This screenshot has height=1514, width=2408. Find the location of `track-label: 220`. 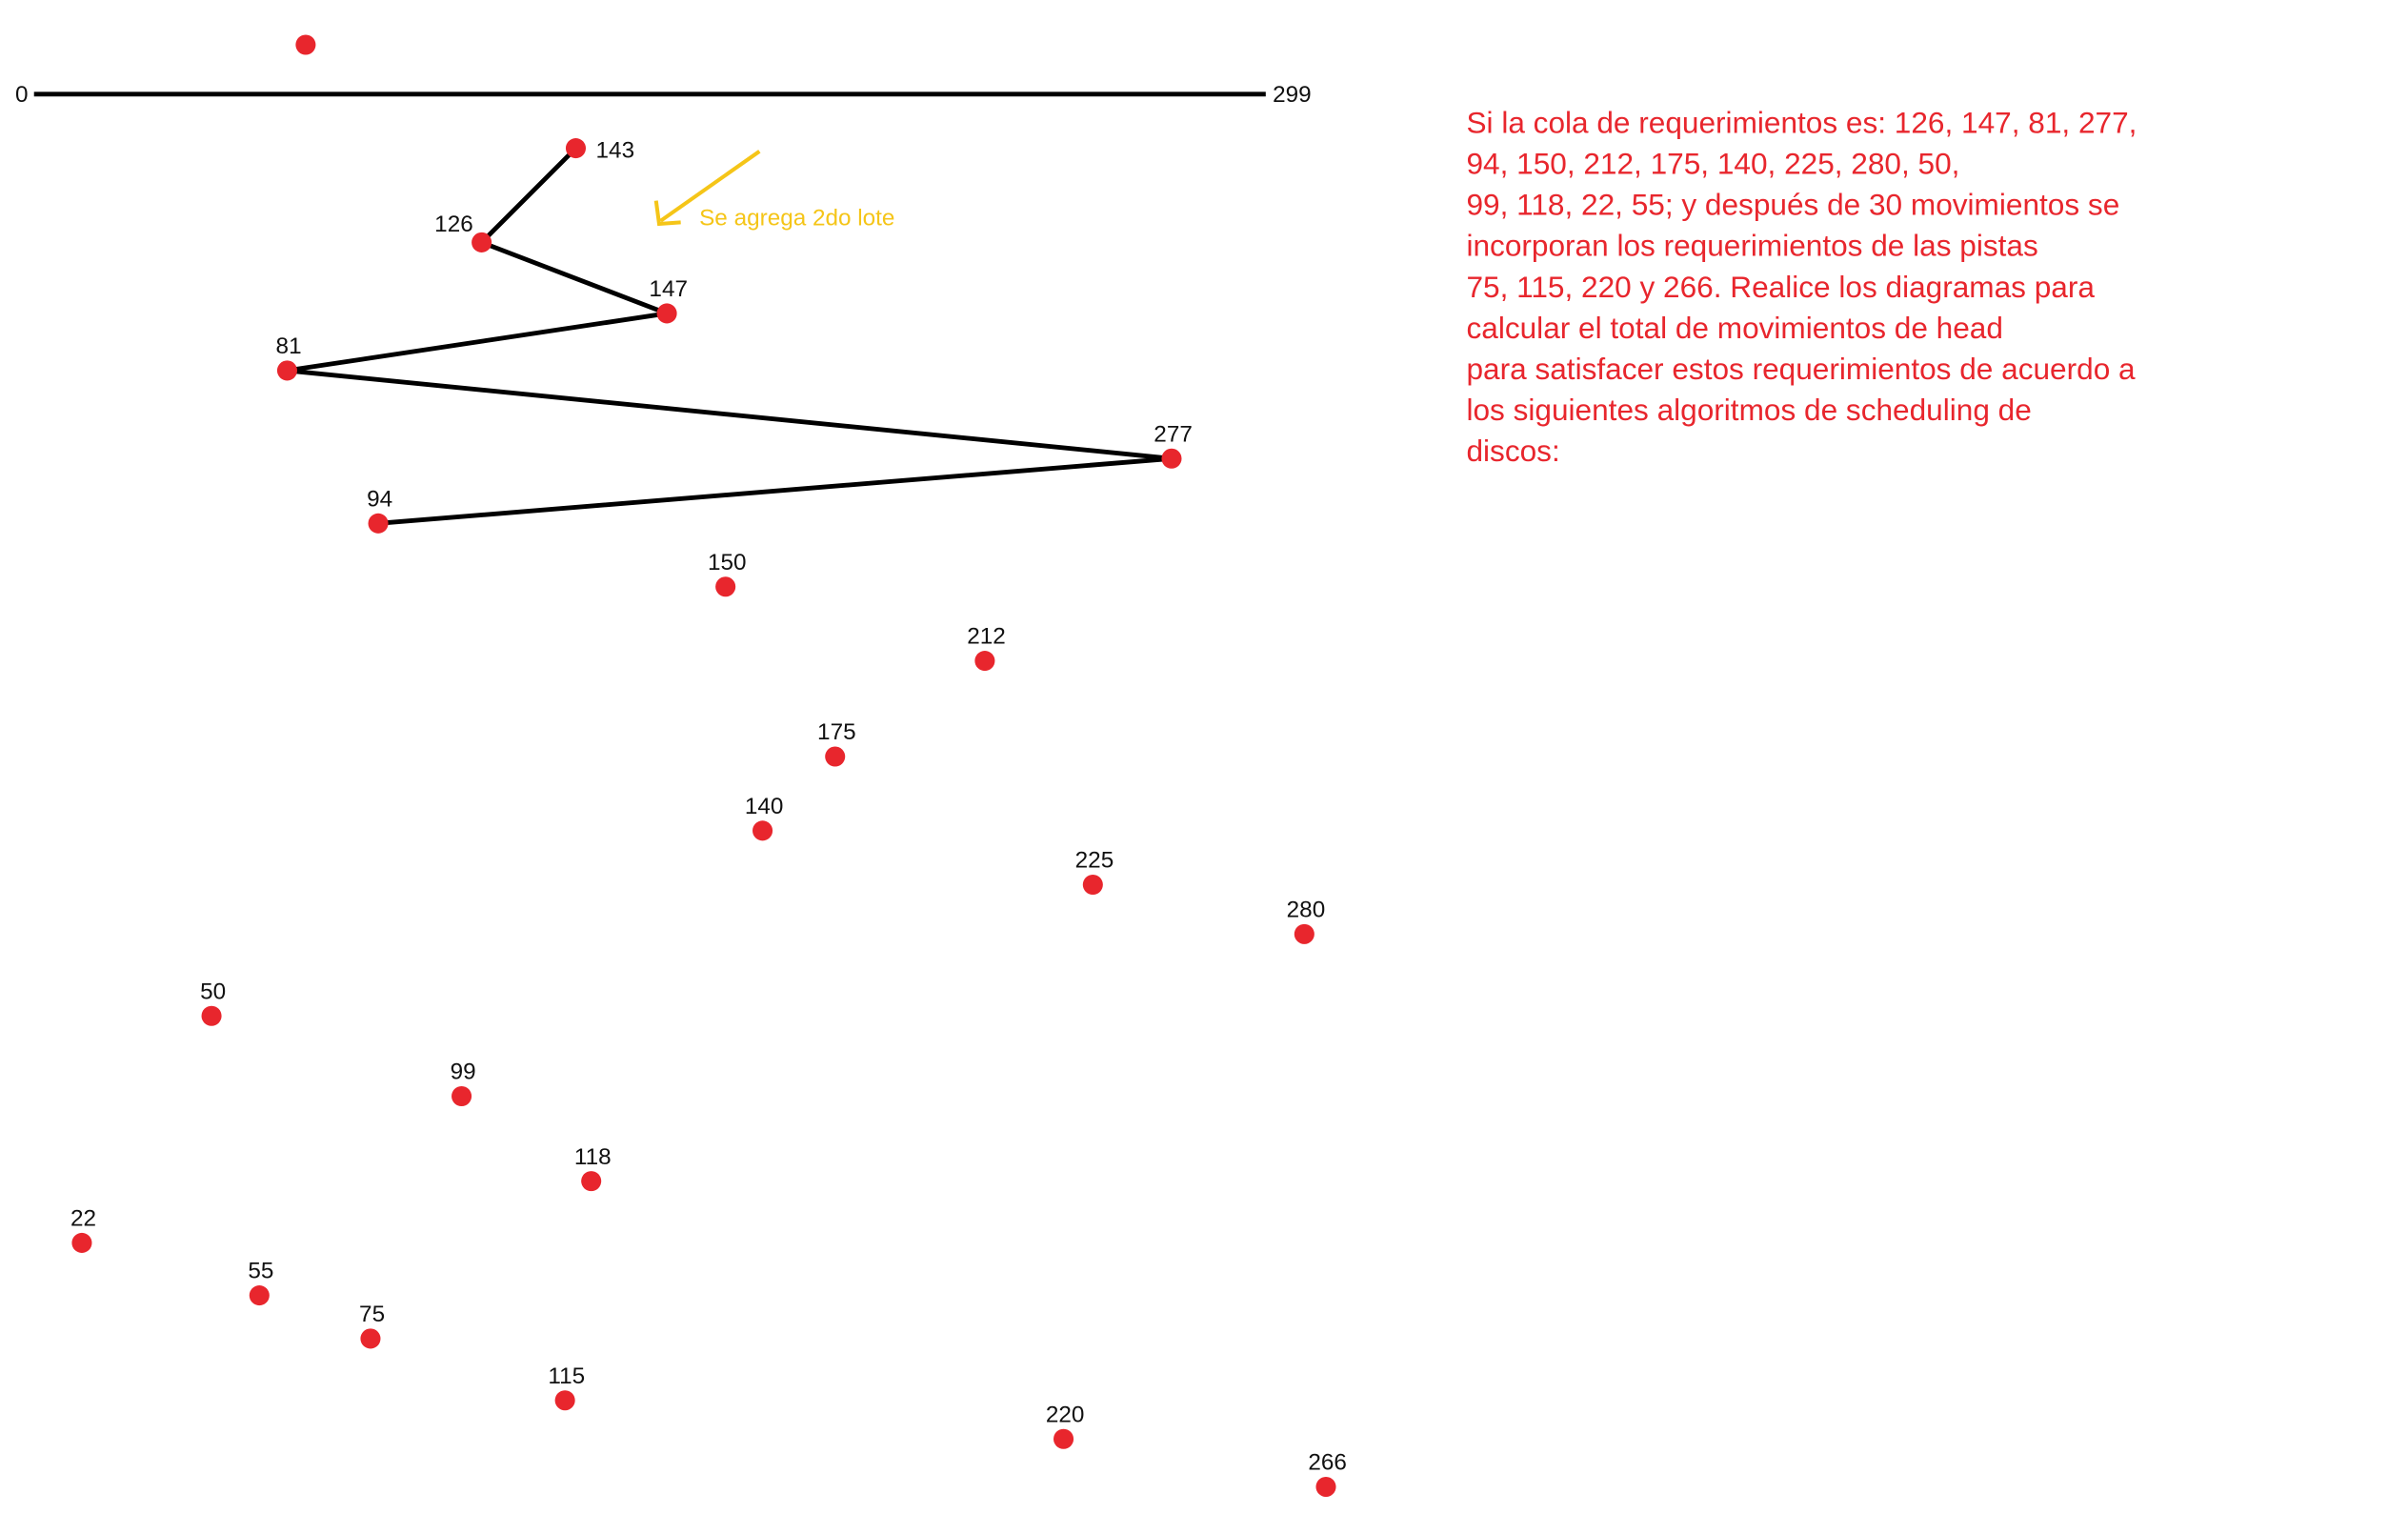

track-label: 220 is located at coordinates (1065, 1414).